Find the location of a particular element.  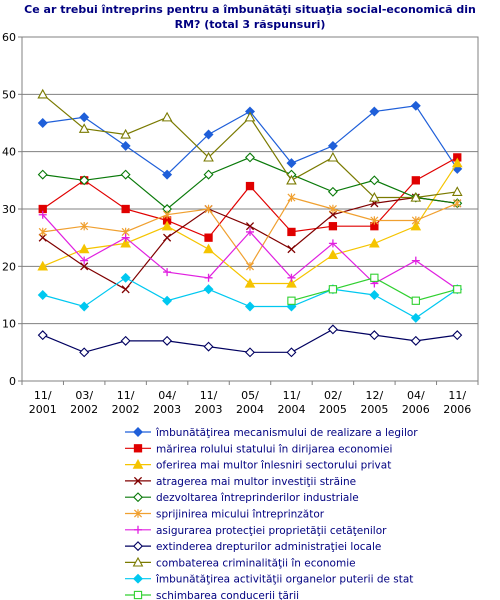

legend-item: schimbarea conducerii ţării is located at coordinates (212, 595).